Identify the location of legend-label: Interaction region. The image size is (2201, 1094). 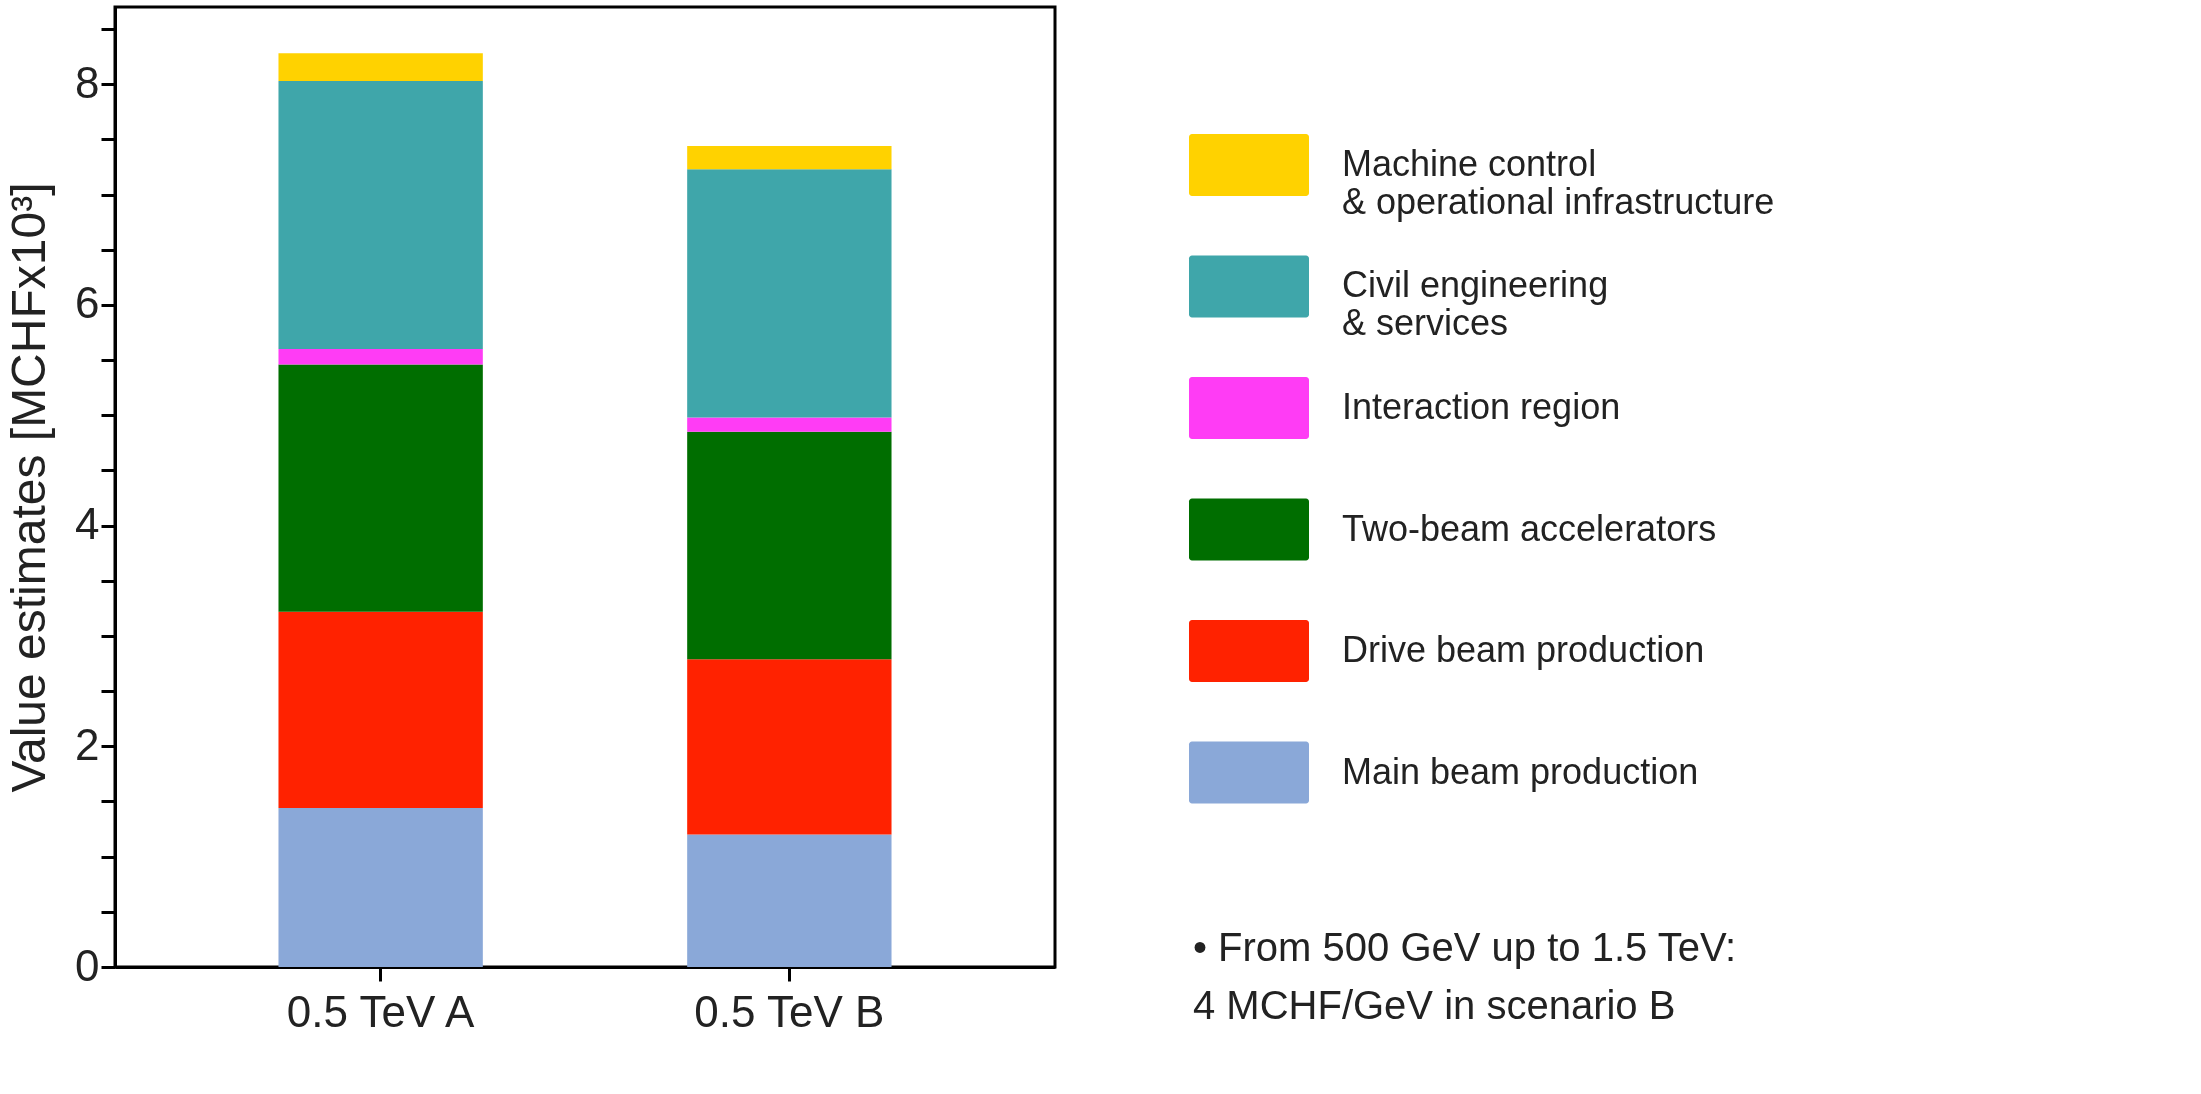
(1481, 407).